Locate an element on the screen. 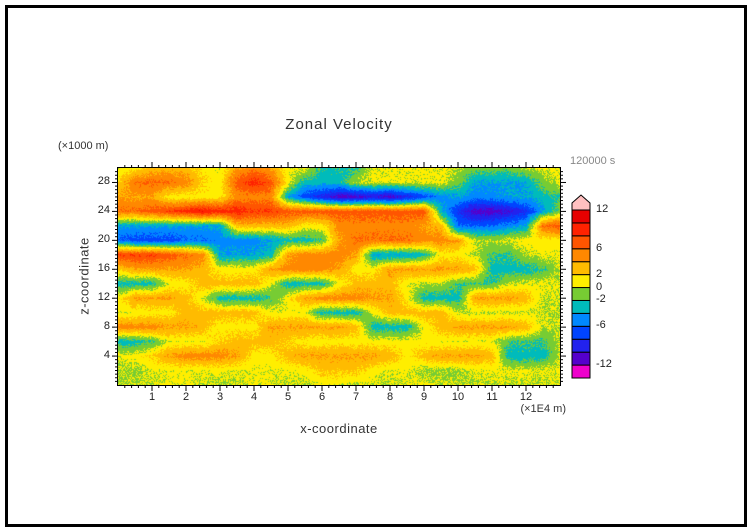 The width and height of the screenshot is (752, 532). z-tick-label: 12 is located at coordinates (103, 297).